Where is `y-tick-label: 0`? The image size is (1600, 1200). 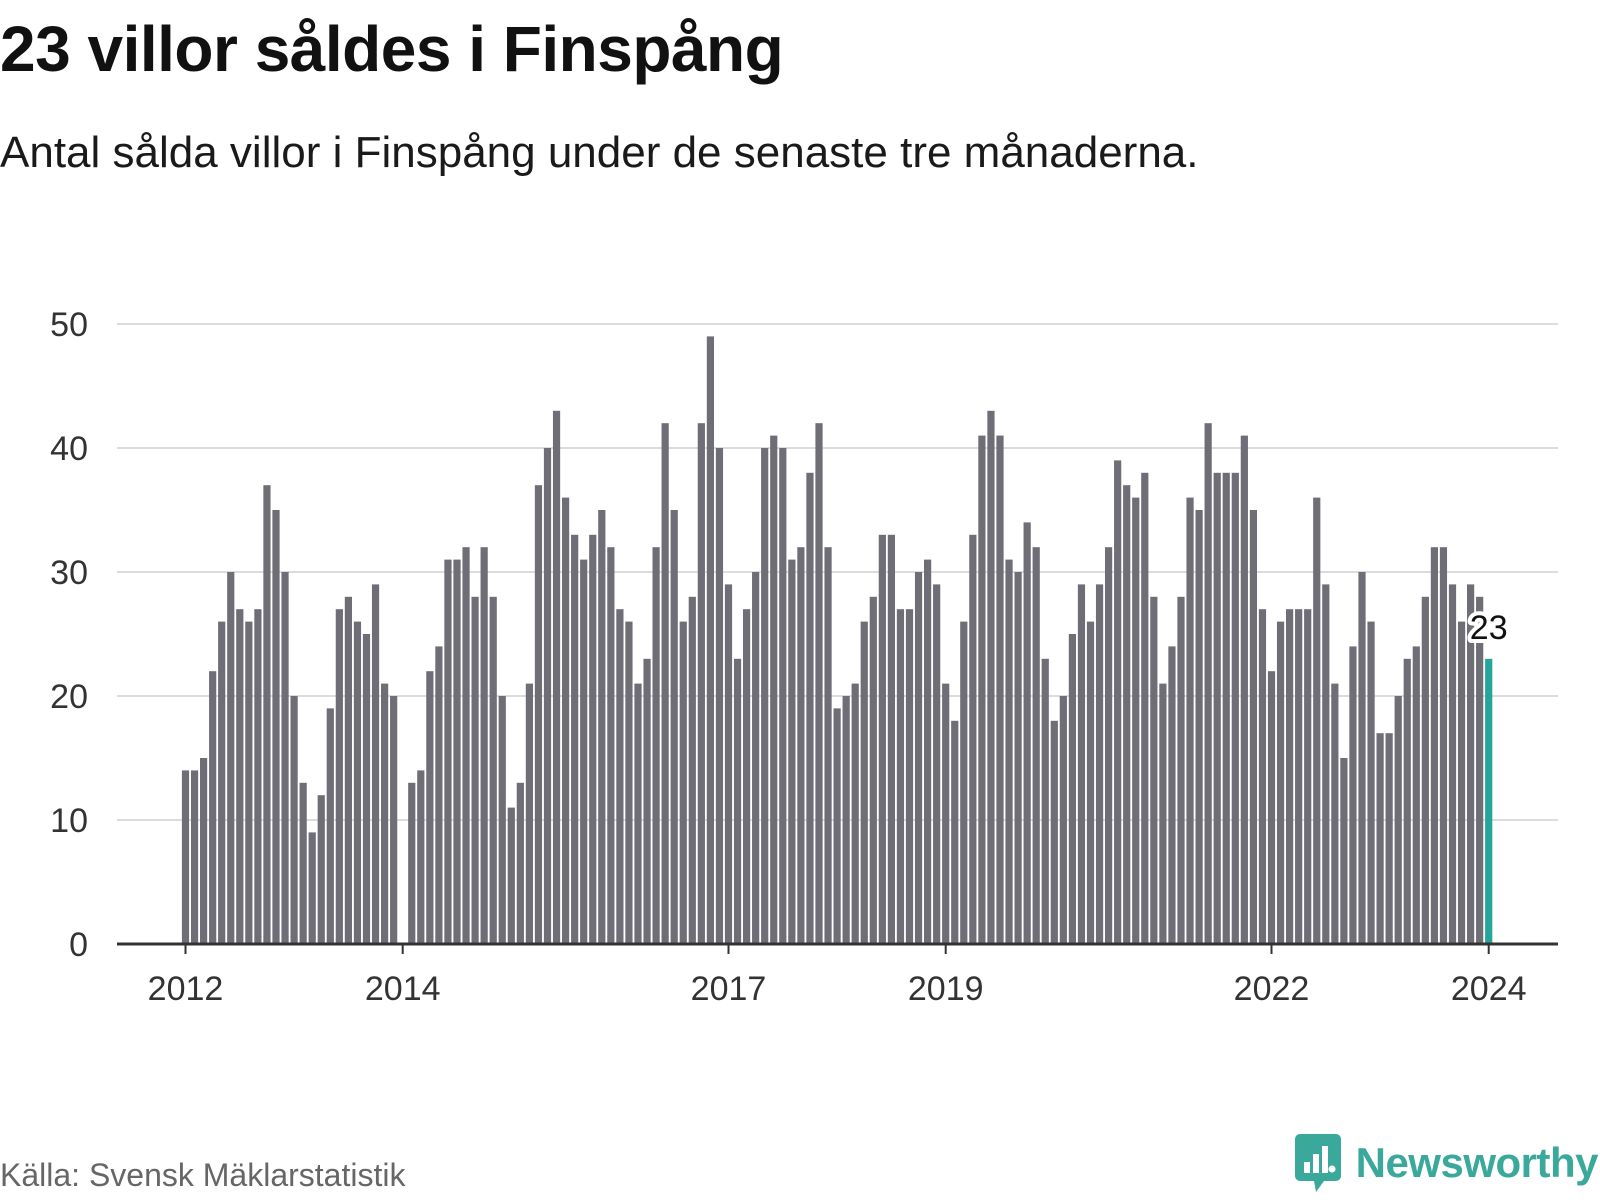 y-tick-label: 0 is located at coordinates (78, 945).